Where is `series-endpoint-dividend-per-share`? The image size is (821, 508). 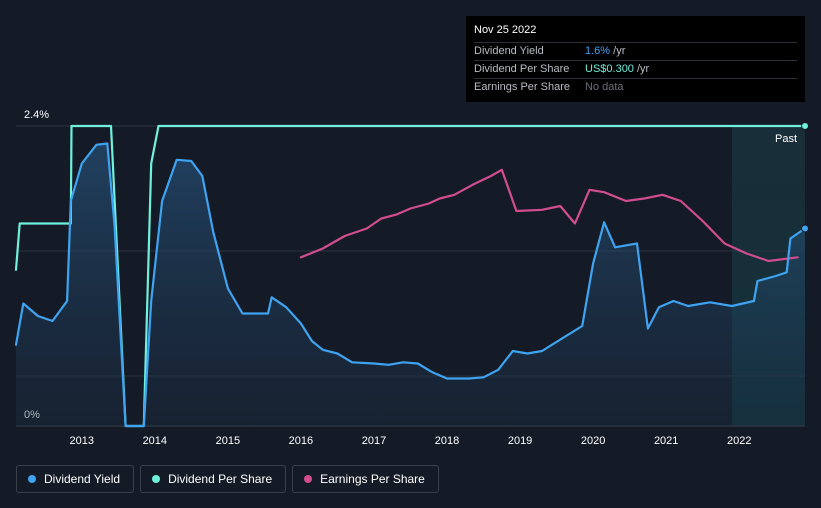 series-endpoint-dividend-per-share is located at coordinates (805, 126).